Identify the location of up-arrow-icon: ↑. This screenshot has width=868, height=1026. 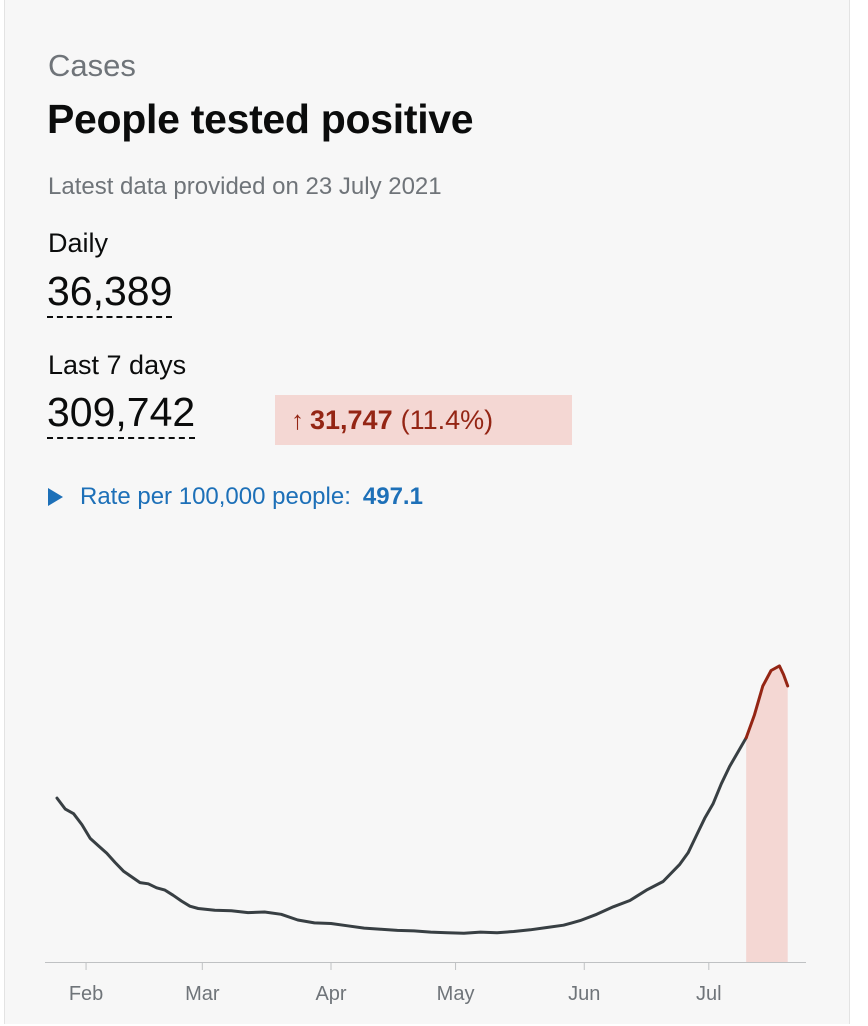
(297, 419).